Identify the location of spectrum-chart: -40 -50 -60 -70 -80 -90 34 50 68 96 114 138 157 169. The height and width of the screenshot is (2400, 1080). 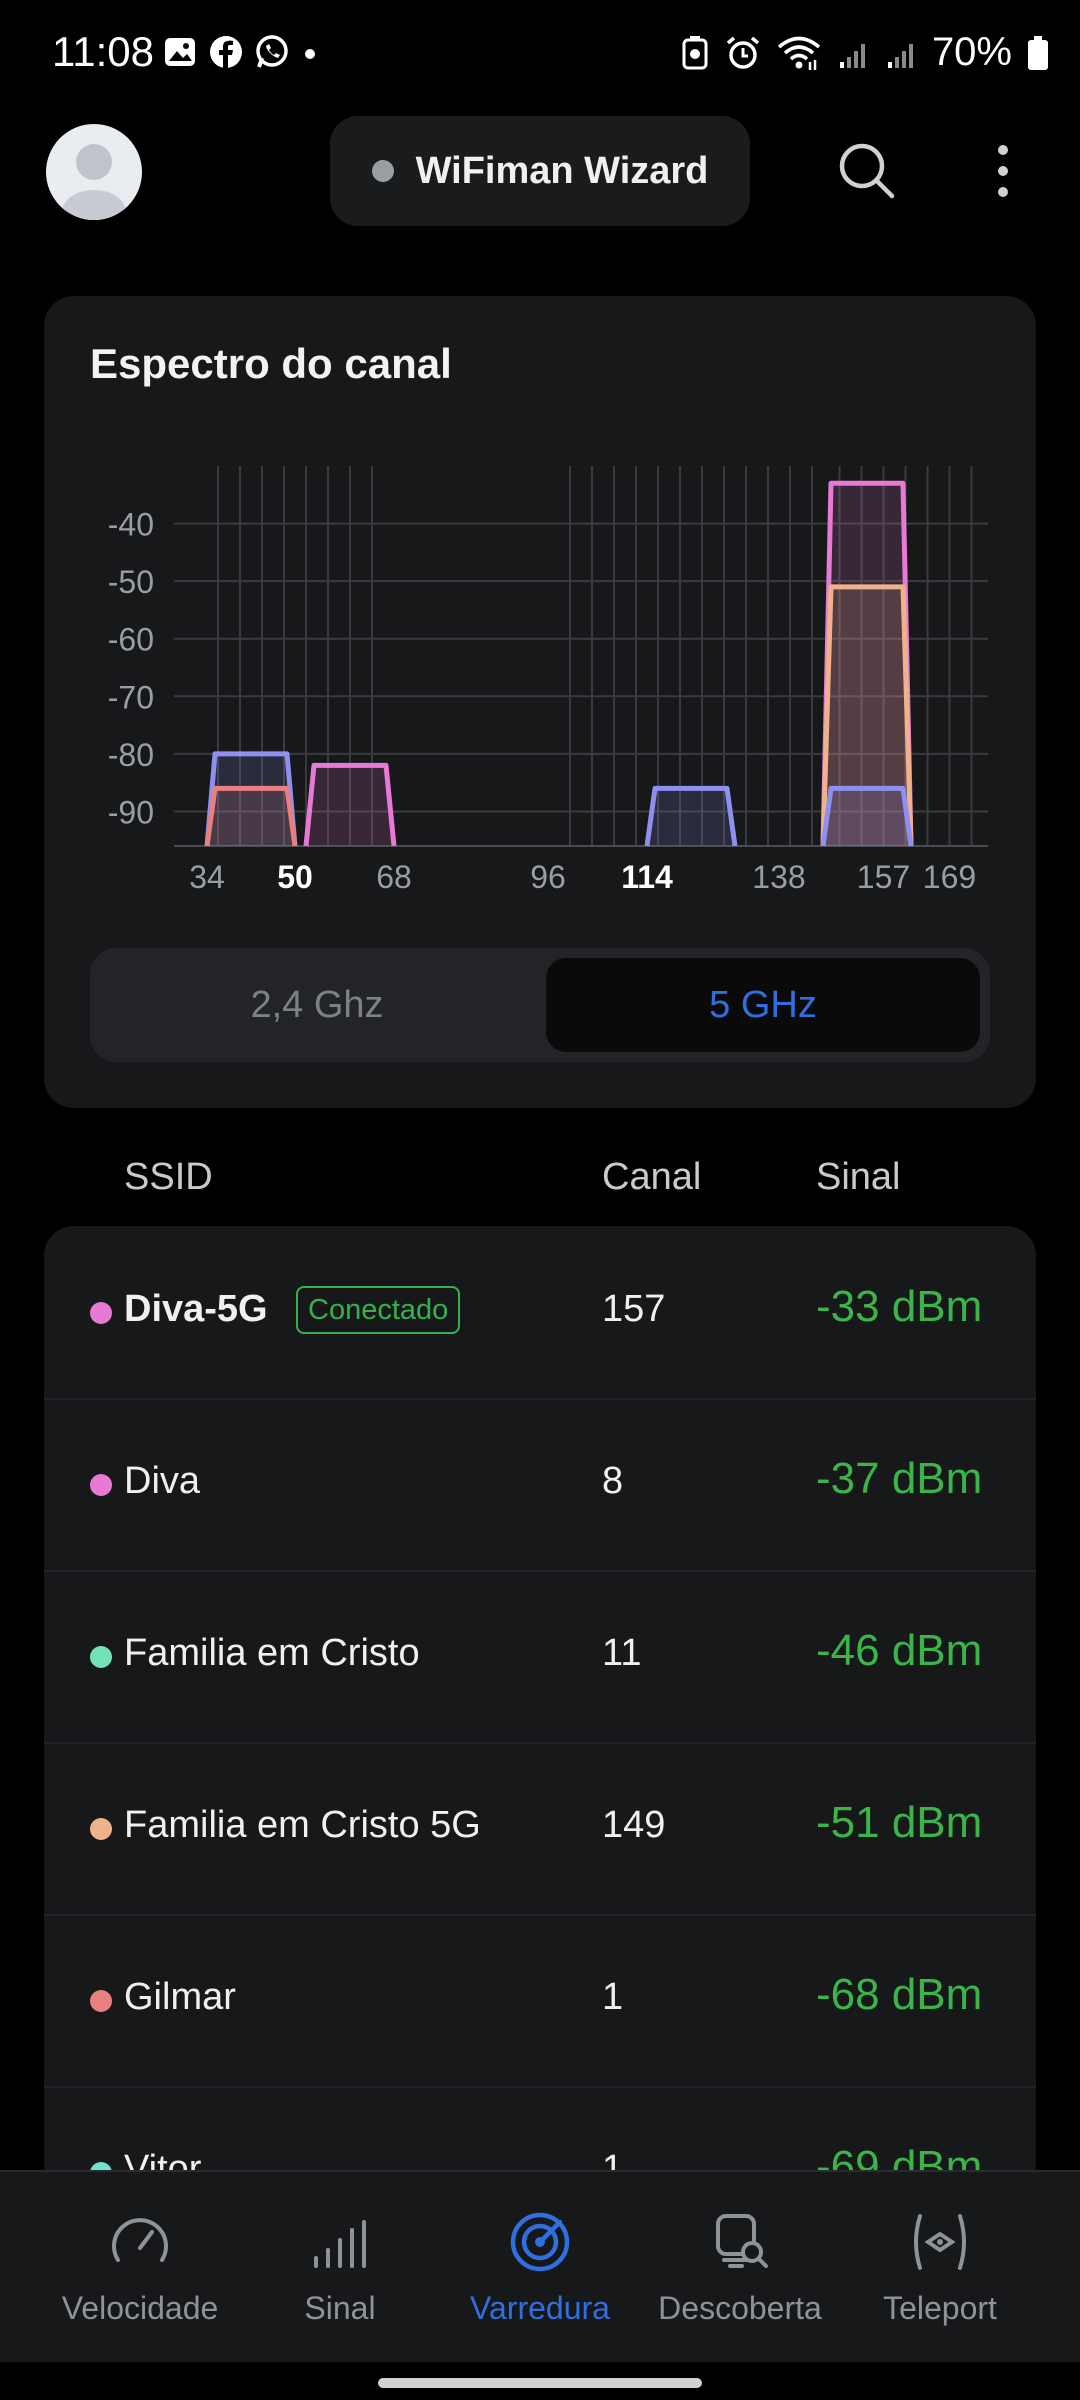
(548, 680).